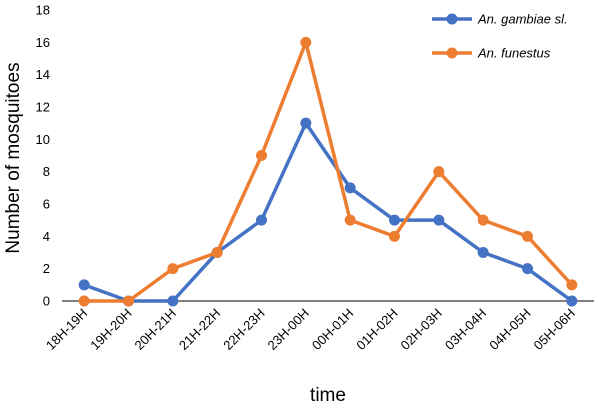 The image size is (598, 408). What do you see at coordinates (288, 329) in the screenshot?
I see `x-tick-label: 23H-00H` at bounding box center [288, 329].